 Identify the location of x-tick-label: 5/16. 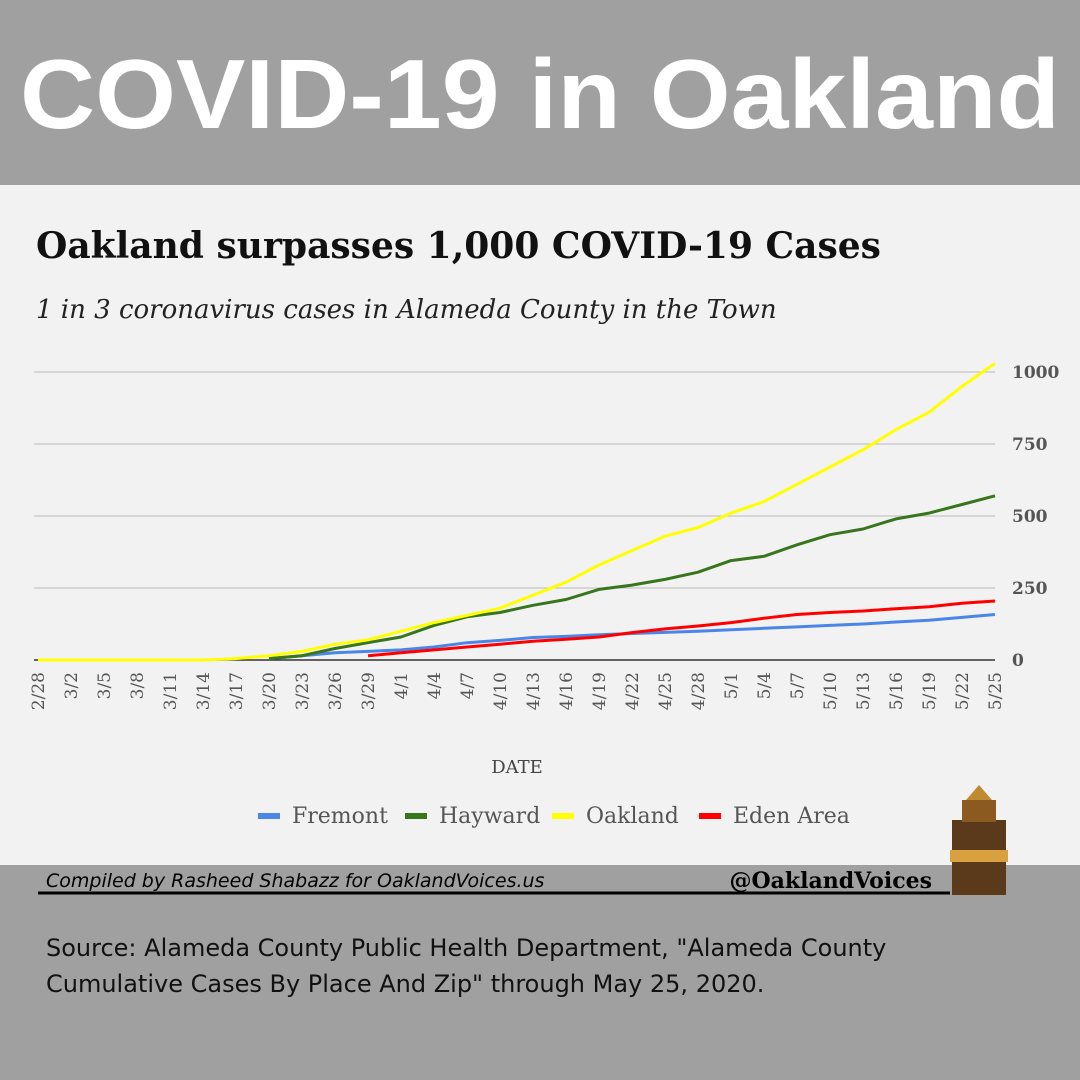
(897, 691).